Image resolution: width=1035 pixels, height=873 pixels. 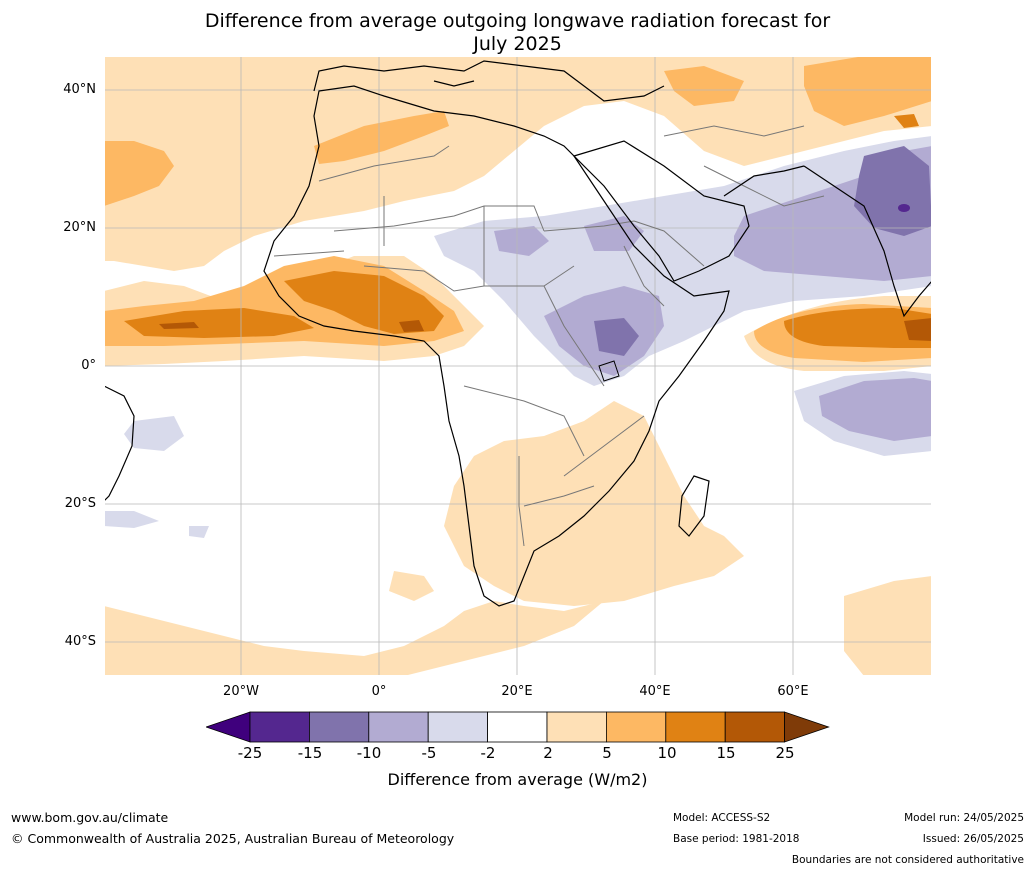 What do you see at coordinates (310, 753) in the screenshot?
I see `colorbar-tick: -15` at bounding box center [310, 753].